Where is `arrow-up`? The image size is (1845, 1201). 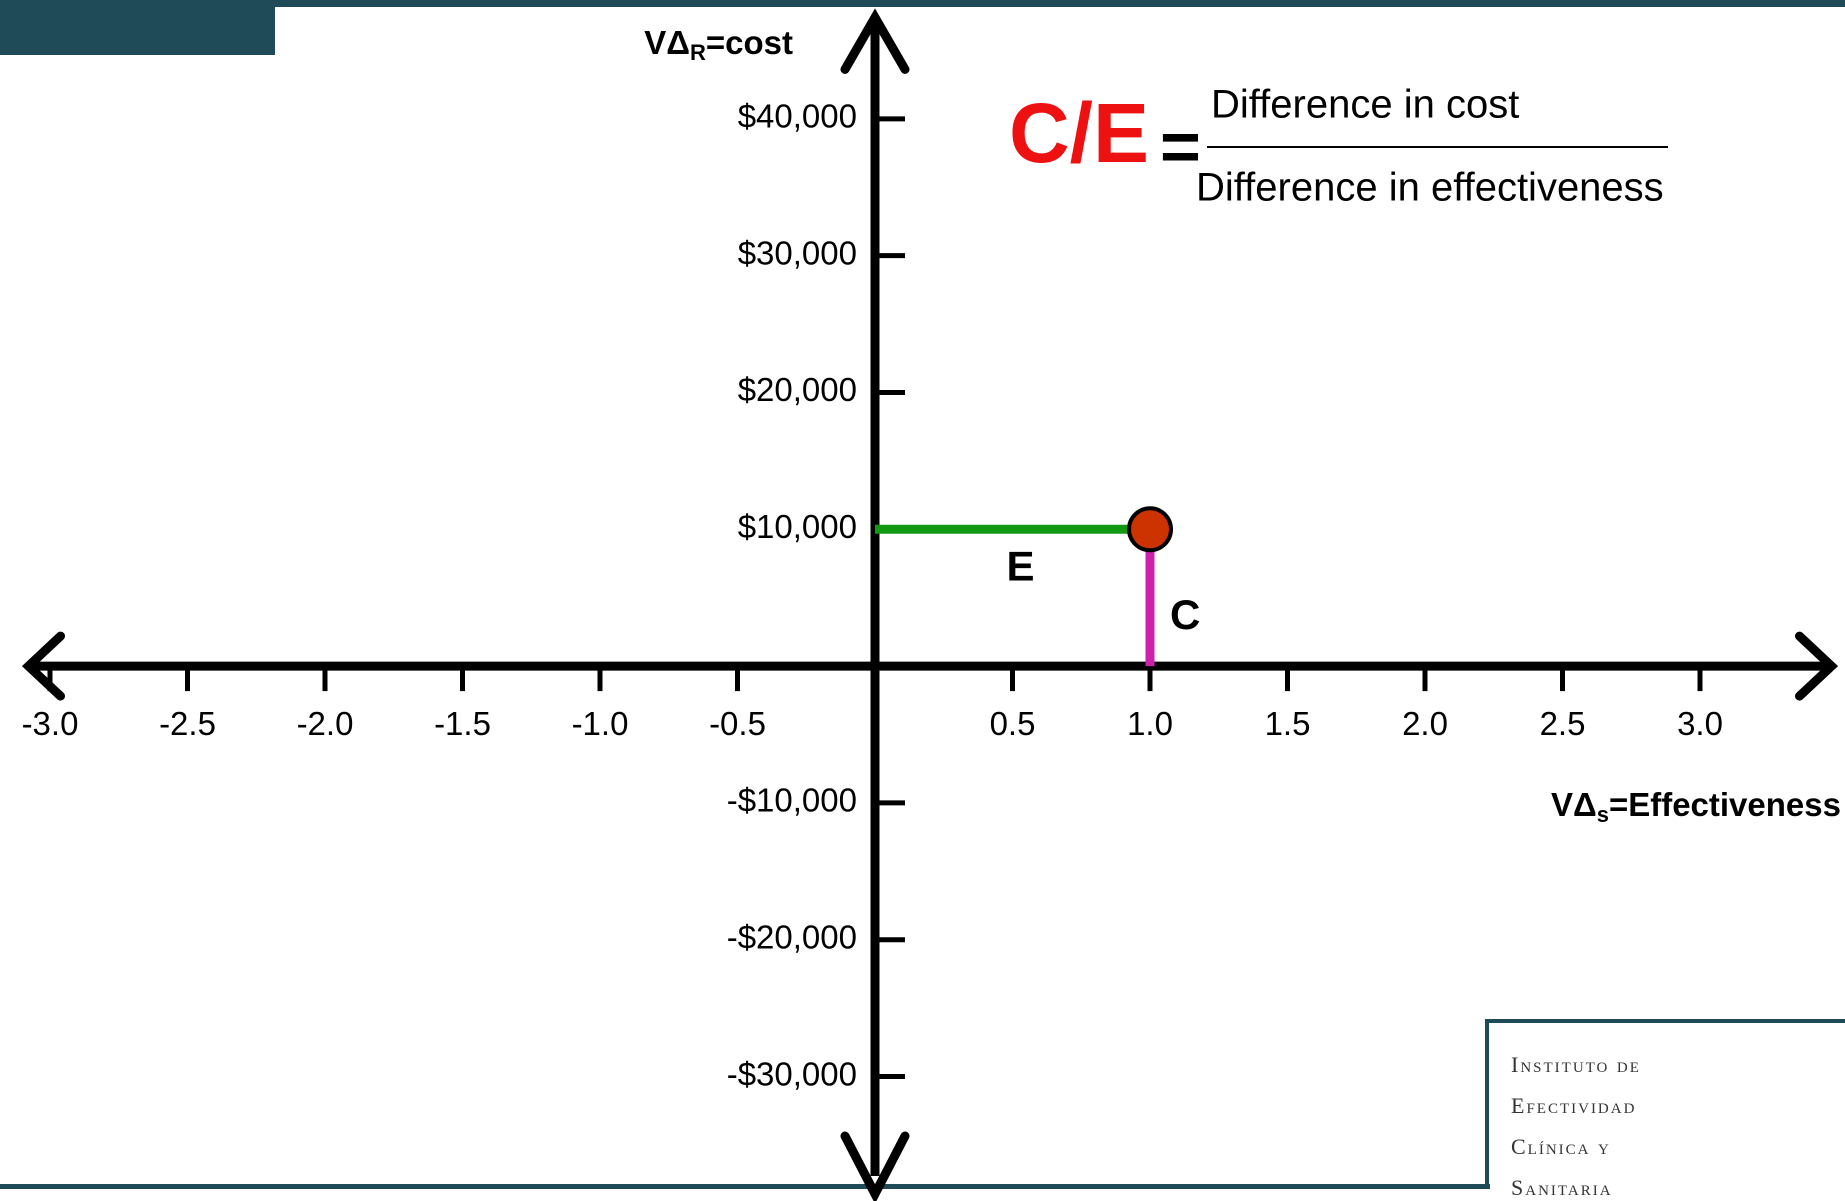 arrow-up is located at coordinates (875, 41).